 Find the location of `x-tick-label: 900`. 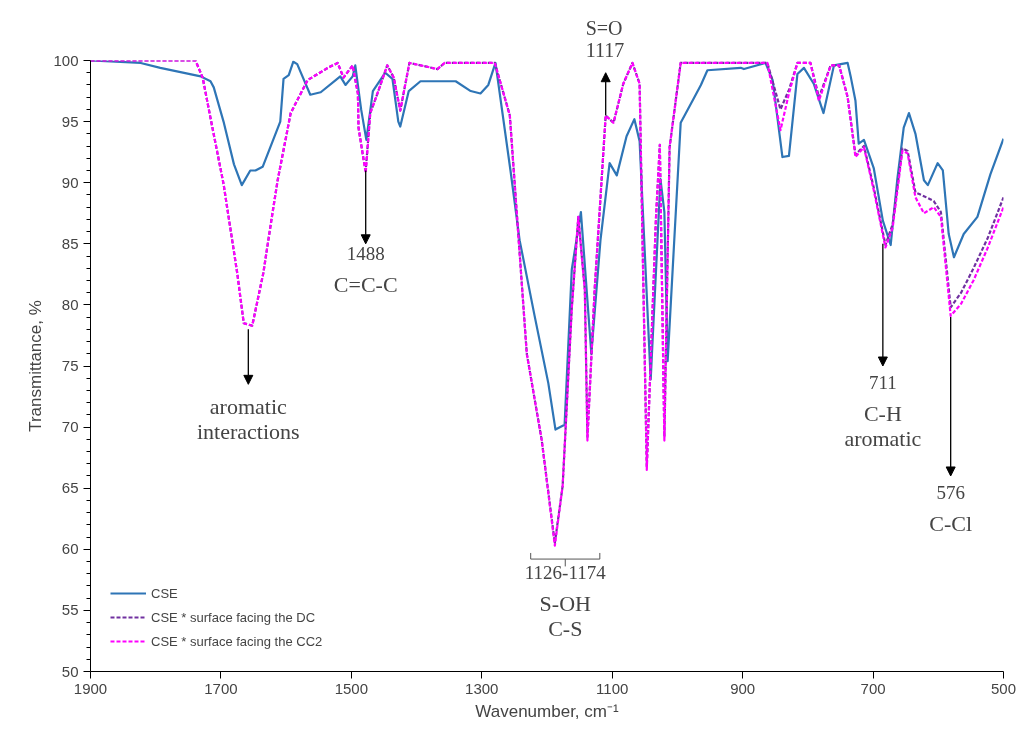

x-tick-label: 900 is located at coordinates (743, 688).